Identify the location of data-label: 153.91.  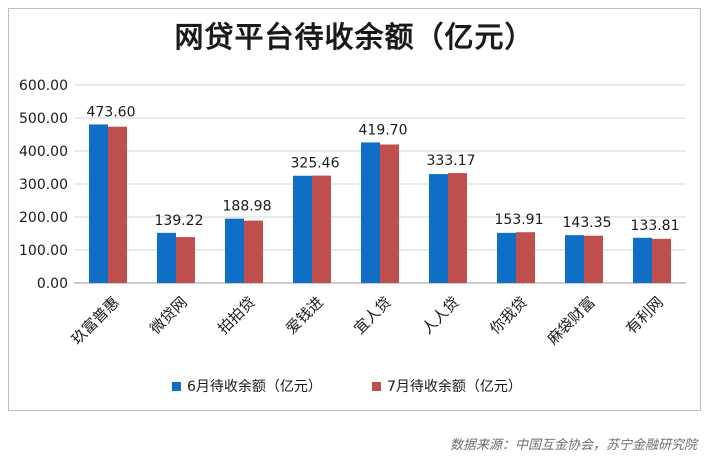
(519, 220).